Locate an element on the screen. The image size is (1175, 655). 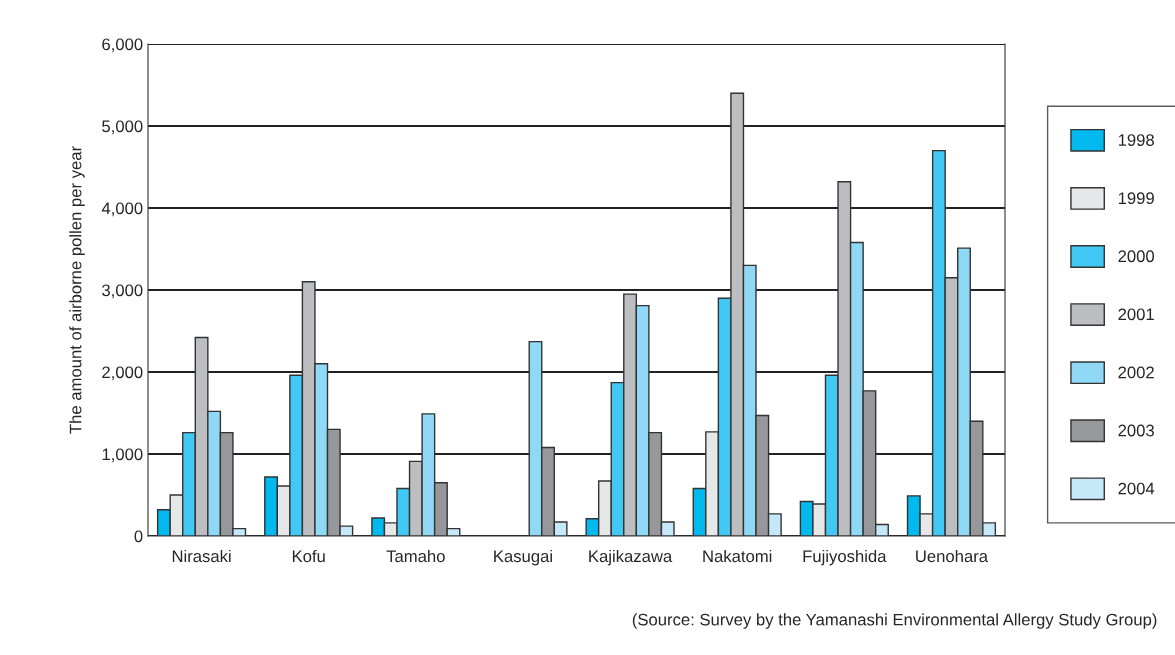
legend-label: 2004 is located at coordinates (1136, 488).